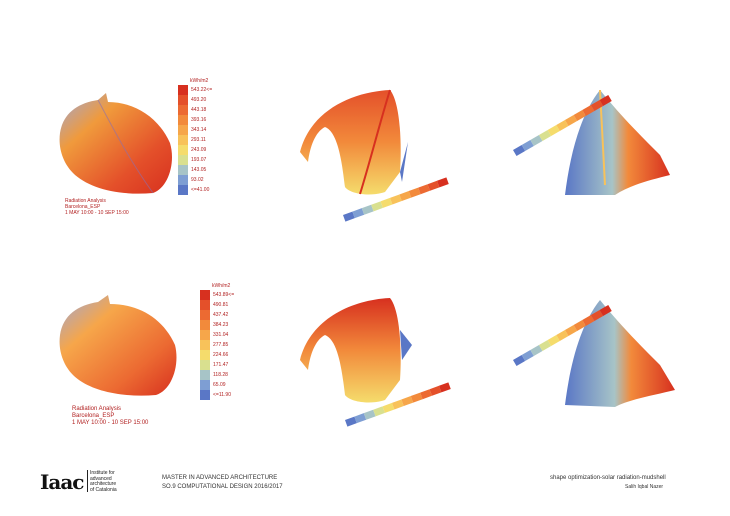  What do you see at coordinates (221, 355) in the screenshot?
I see `legend-value: 224.66` at bounding box center [221, 355].